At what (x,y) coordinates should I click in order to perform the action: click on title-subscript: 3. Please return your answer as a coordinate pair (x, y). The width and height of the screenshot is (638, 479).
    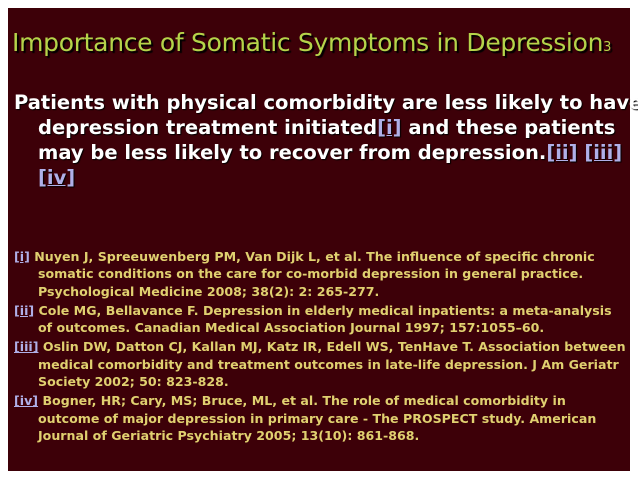
    Looking at the image, I should click on (607, 47).